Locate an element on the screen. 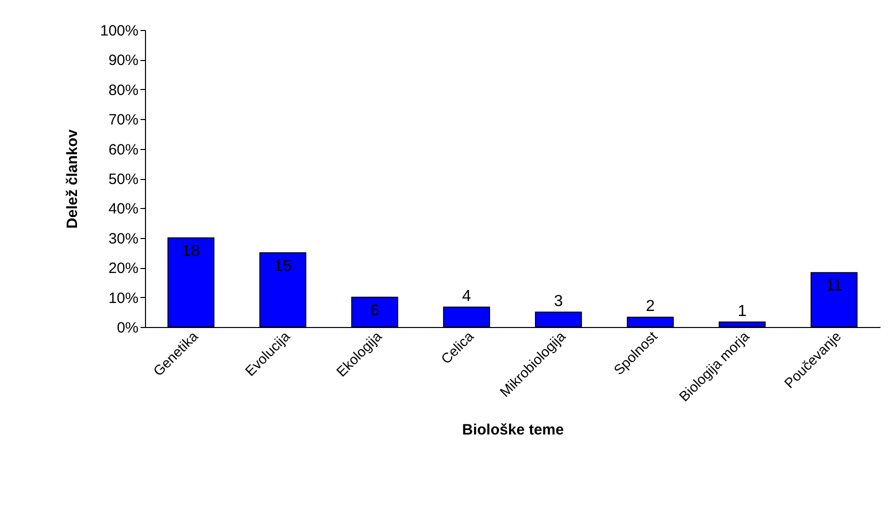 This screenshot has height=526, width=894. annotation: 4 is located at coordinates (467, 297).